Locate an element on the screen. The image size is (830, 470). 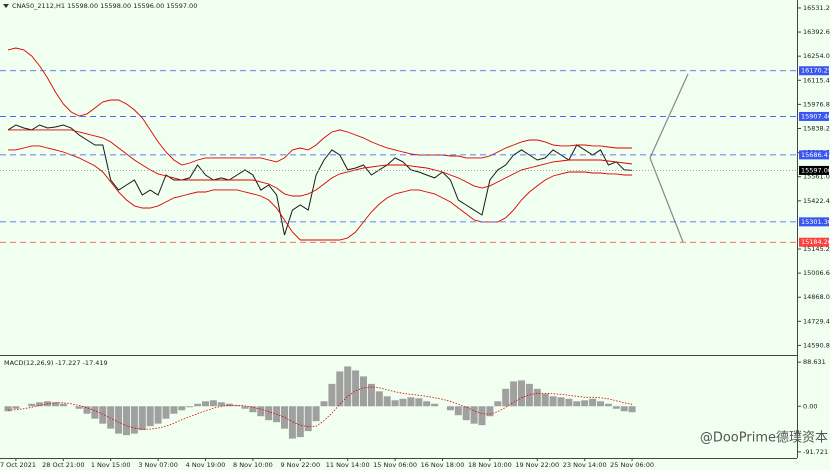
x-tick-label: 8 Nov 10:00 is located at coordinates (253, 465).